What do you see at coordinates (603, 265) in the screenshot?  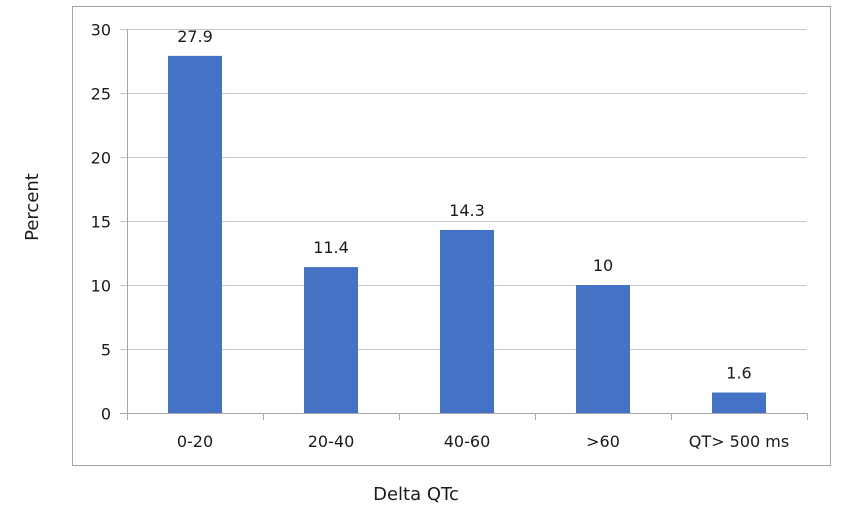 I see `data-label: 10` at bounding box center [603, 265].